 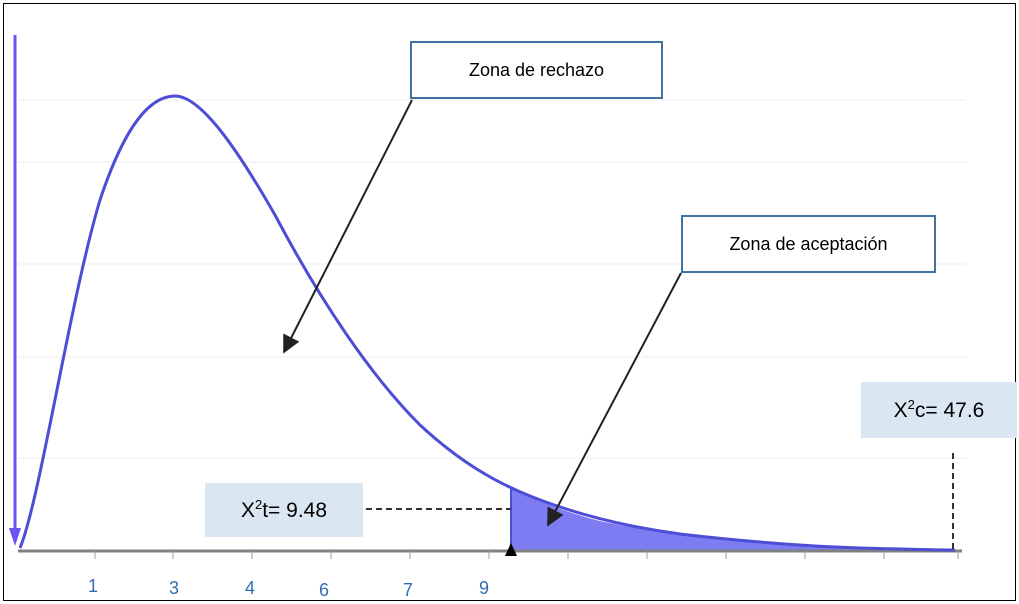 I want to click on callout-zona-aceptacion-label: Zona de aceptación, so click(x=808, y=243).